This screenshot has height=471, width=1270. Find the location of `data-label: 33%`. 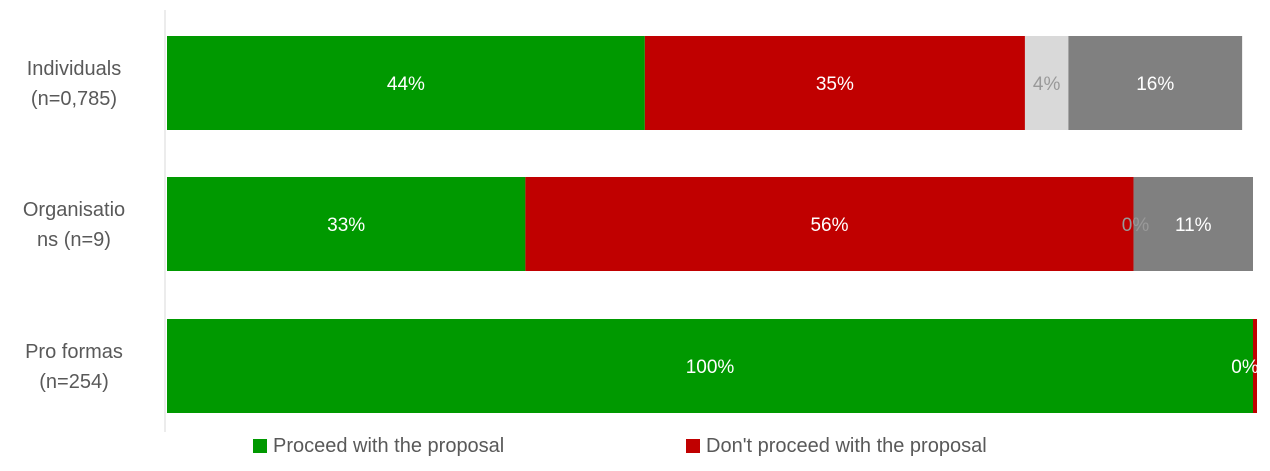

data-label: 33% is located at coordinates (346, 225).